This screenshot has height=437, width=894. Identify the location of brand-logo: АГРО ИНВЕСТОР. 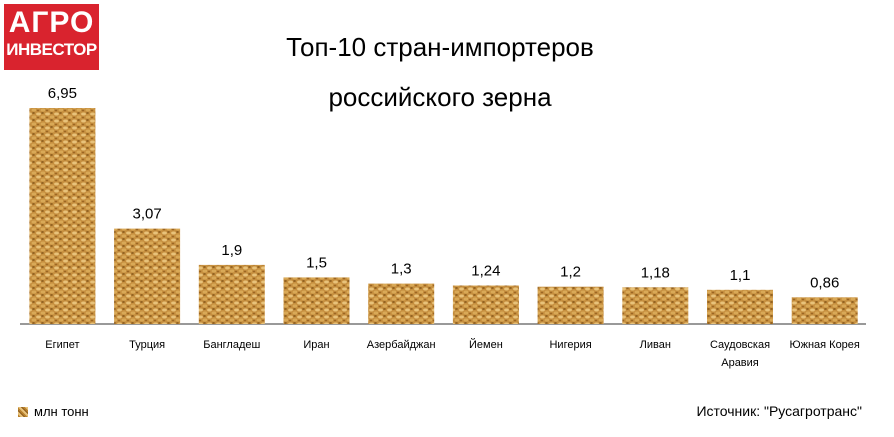
(51, 37).